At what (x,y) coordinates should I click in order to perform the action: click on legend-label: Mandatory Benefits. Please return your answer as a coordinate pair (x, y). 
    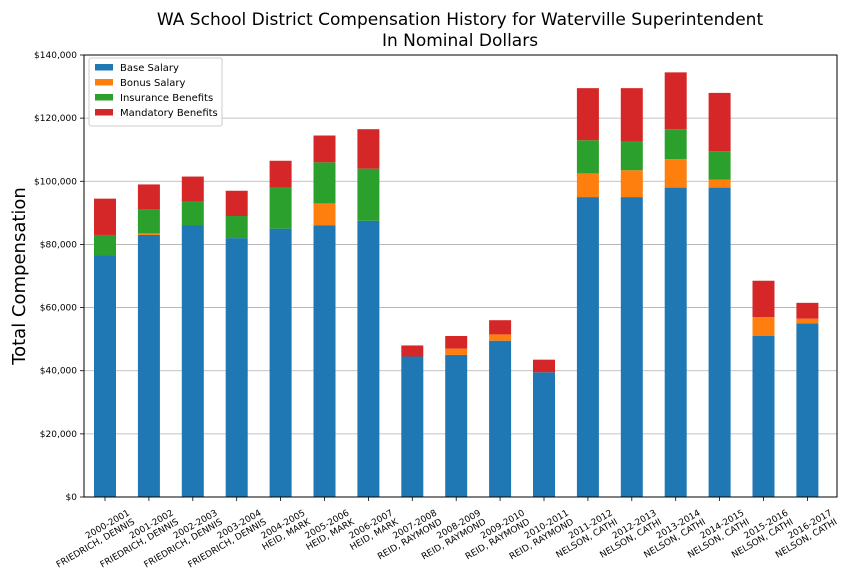
    Looking at the image, I should click on (169, 113).